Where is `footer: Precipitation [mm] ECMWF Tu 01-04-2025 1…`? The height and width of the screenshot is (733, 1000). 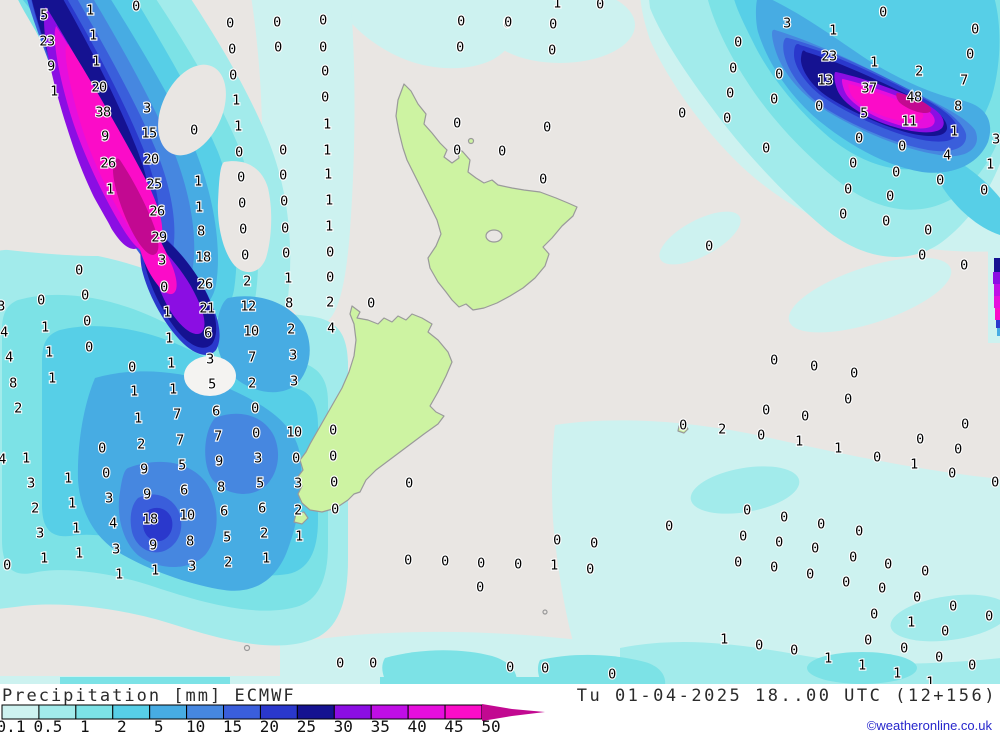 footer: Precipitation [mm] ECMWF Tu 01-04-2025 1… is located at coordinates (500, 708).